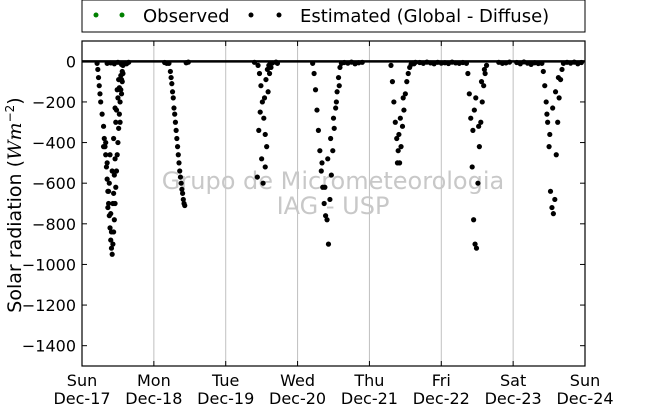 Image resolution: width=650 pixels, height=409 pixels. I want to click on y-axis-label-unit: Wm, so click(15, 141).